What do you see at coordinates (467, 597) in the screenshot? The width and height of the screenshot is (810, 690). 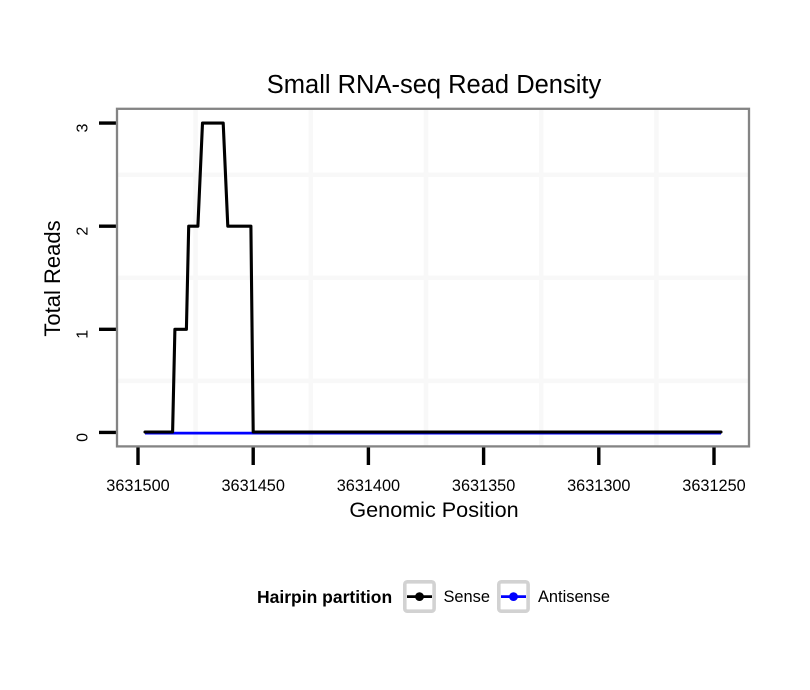 I see `svg-text: Sense` at bounding box center [467, 597].